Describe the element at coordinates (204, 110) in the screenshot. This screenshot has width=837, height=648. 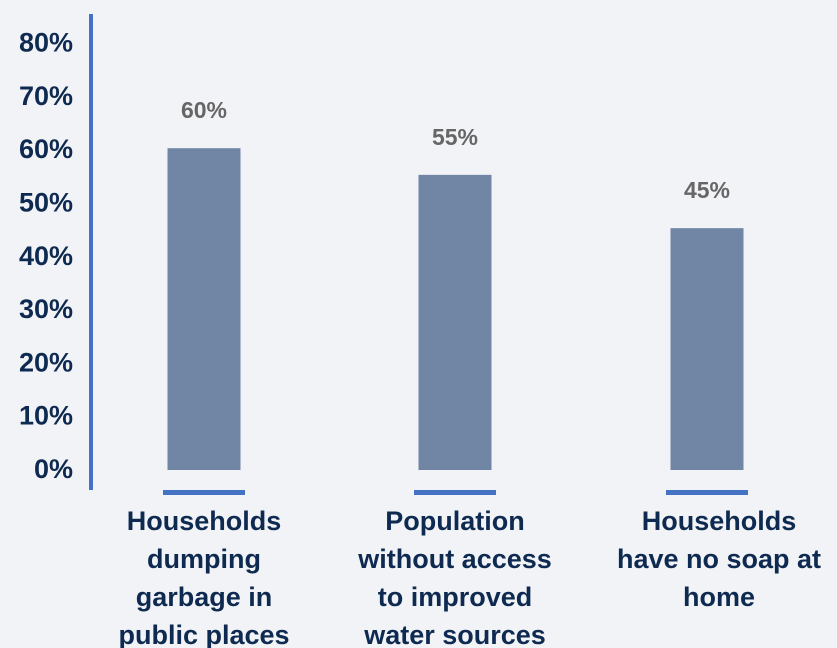
I see `data-label: 60%` at that location.